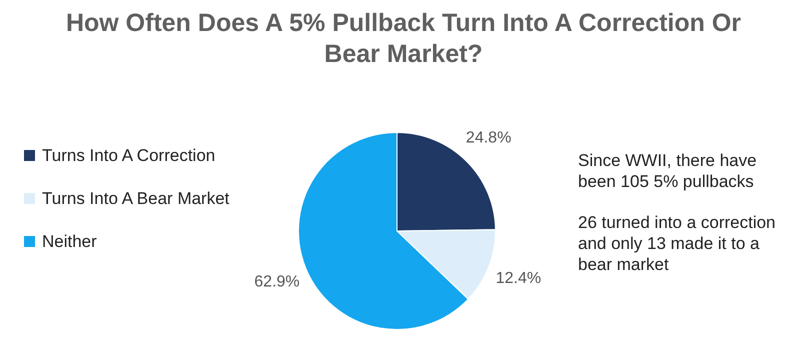 This screenshot has width=807, height=343. I want to click on text: 26 turned into a correction and only 13 made it to a bear market, so click(677, 243).